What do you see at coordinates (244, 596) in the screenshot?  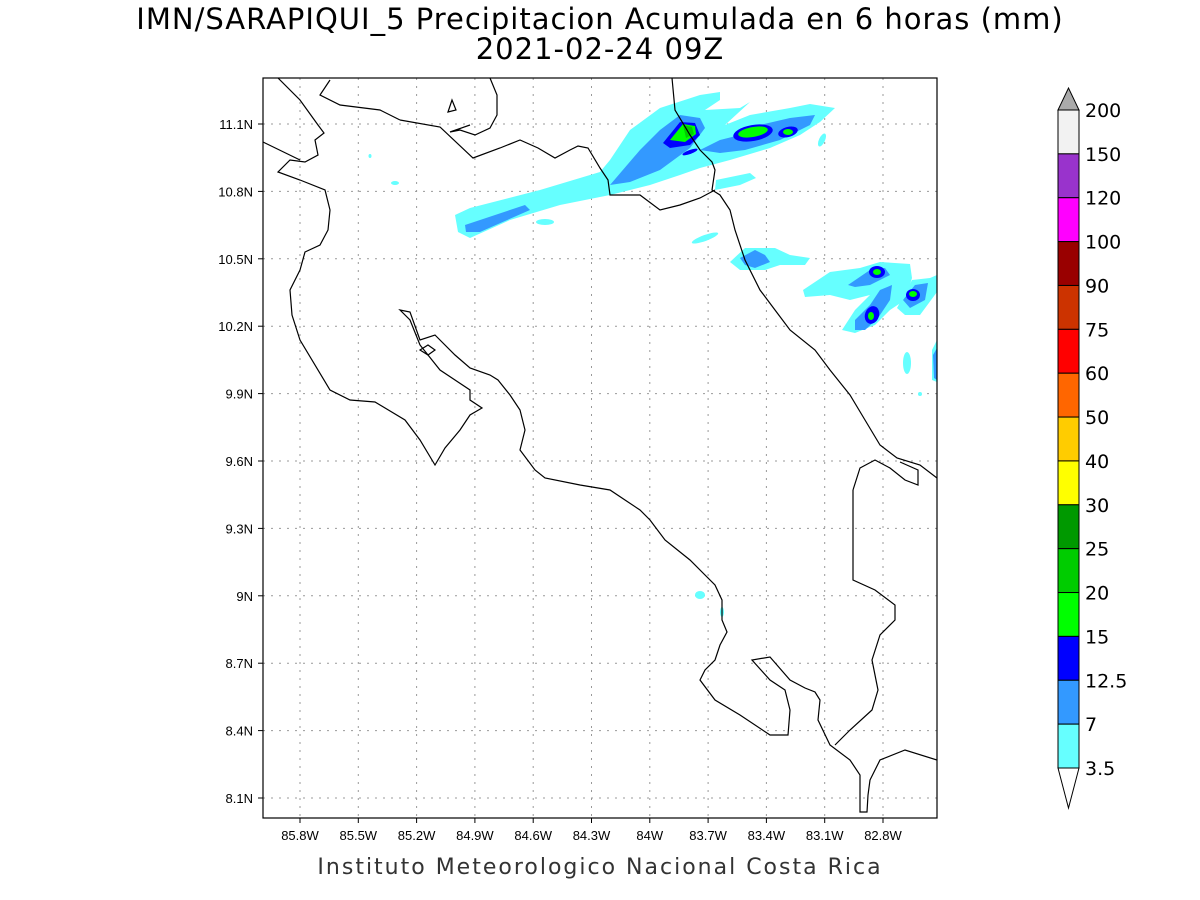 I see `lat-tick-label: 9N` at bounding box center [244, 596].